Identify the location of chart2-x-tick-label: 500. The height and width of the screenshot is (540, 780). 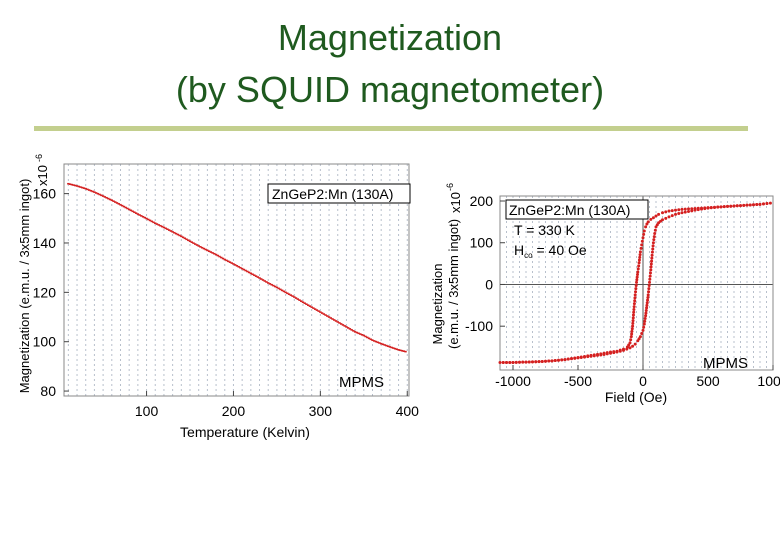
(708, 381).